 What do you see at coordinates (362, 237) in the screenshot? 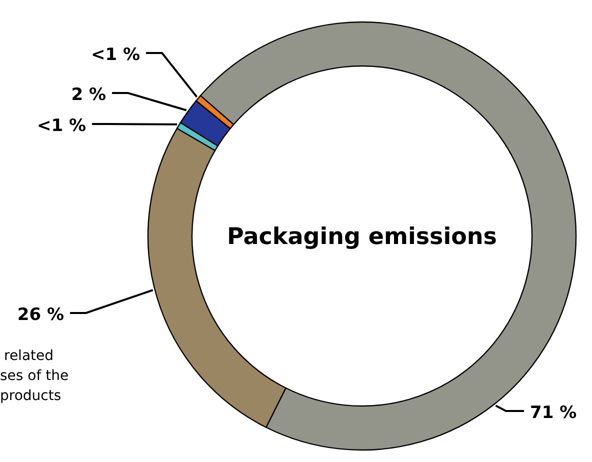
I see `text: Packaging emissions` at bounding box center [362, 237].